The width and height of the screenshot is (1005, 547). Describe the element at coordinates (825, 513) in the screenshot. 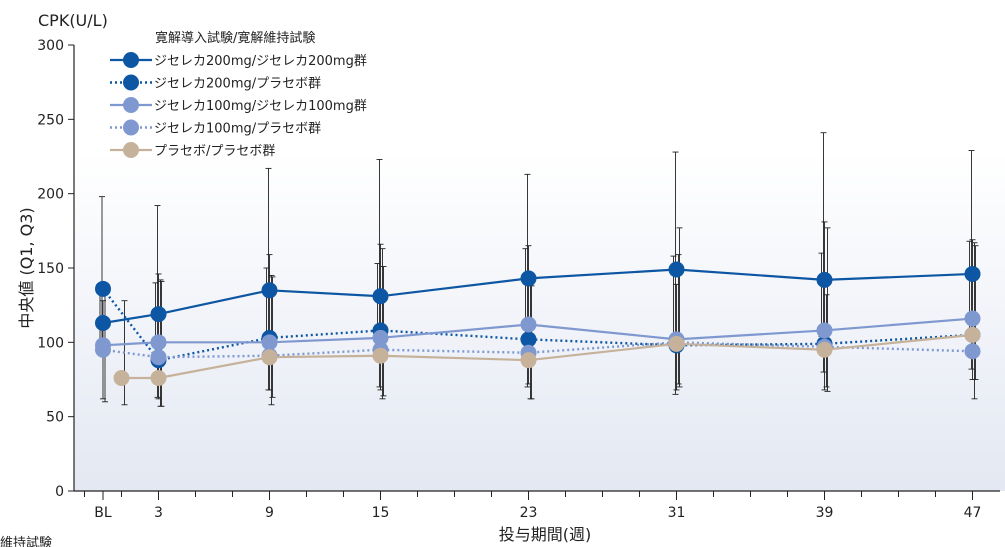

I see `x-tick-label: 39` at that location.